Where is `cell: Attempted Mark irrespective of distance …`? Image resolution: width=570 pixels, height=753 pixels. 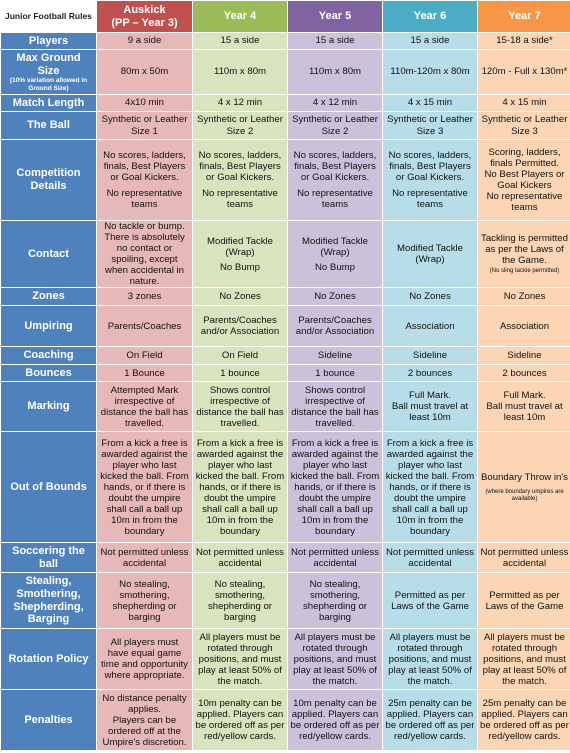 cell: Attempted Mark irrespective of distance … is located at coordinates (144, 407).